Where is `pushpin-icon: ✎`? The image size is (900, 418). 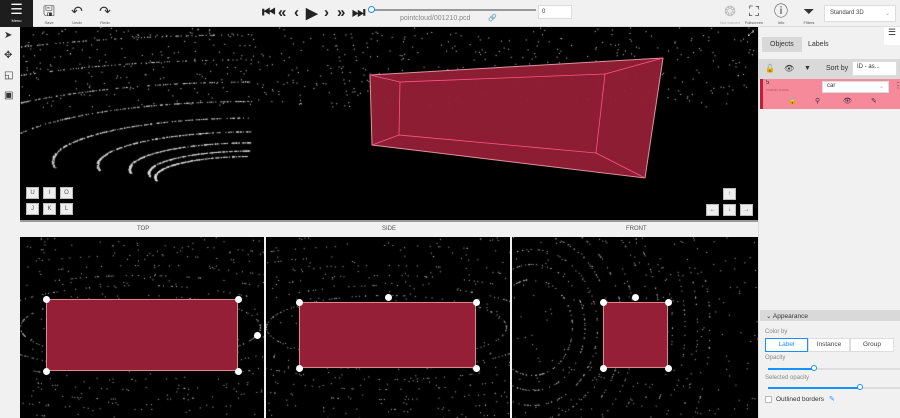 pushpin-icon: ✎ is located at coordinates (874, 101).